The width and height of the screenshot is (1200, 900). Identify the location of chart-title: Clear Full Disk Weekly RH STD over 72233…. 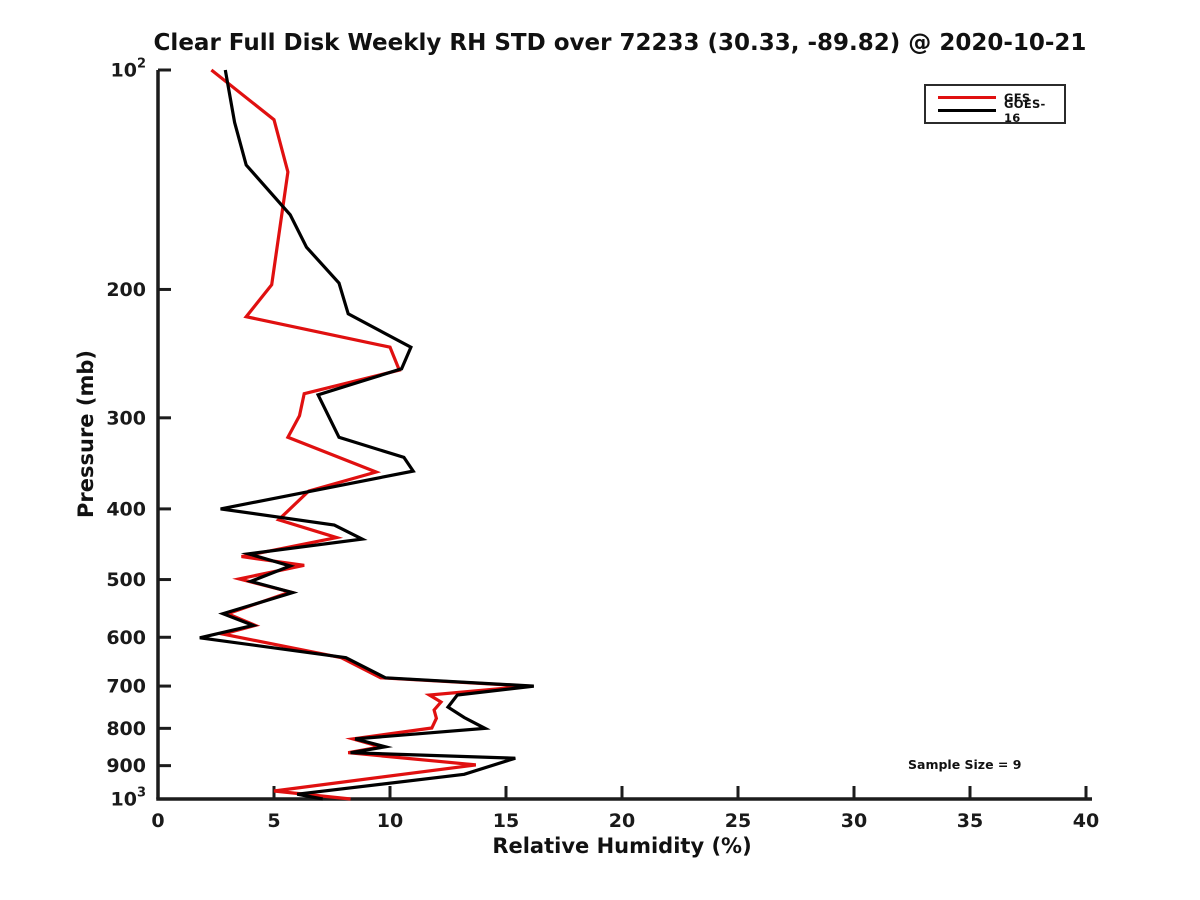
(620, 43).